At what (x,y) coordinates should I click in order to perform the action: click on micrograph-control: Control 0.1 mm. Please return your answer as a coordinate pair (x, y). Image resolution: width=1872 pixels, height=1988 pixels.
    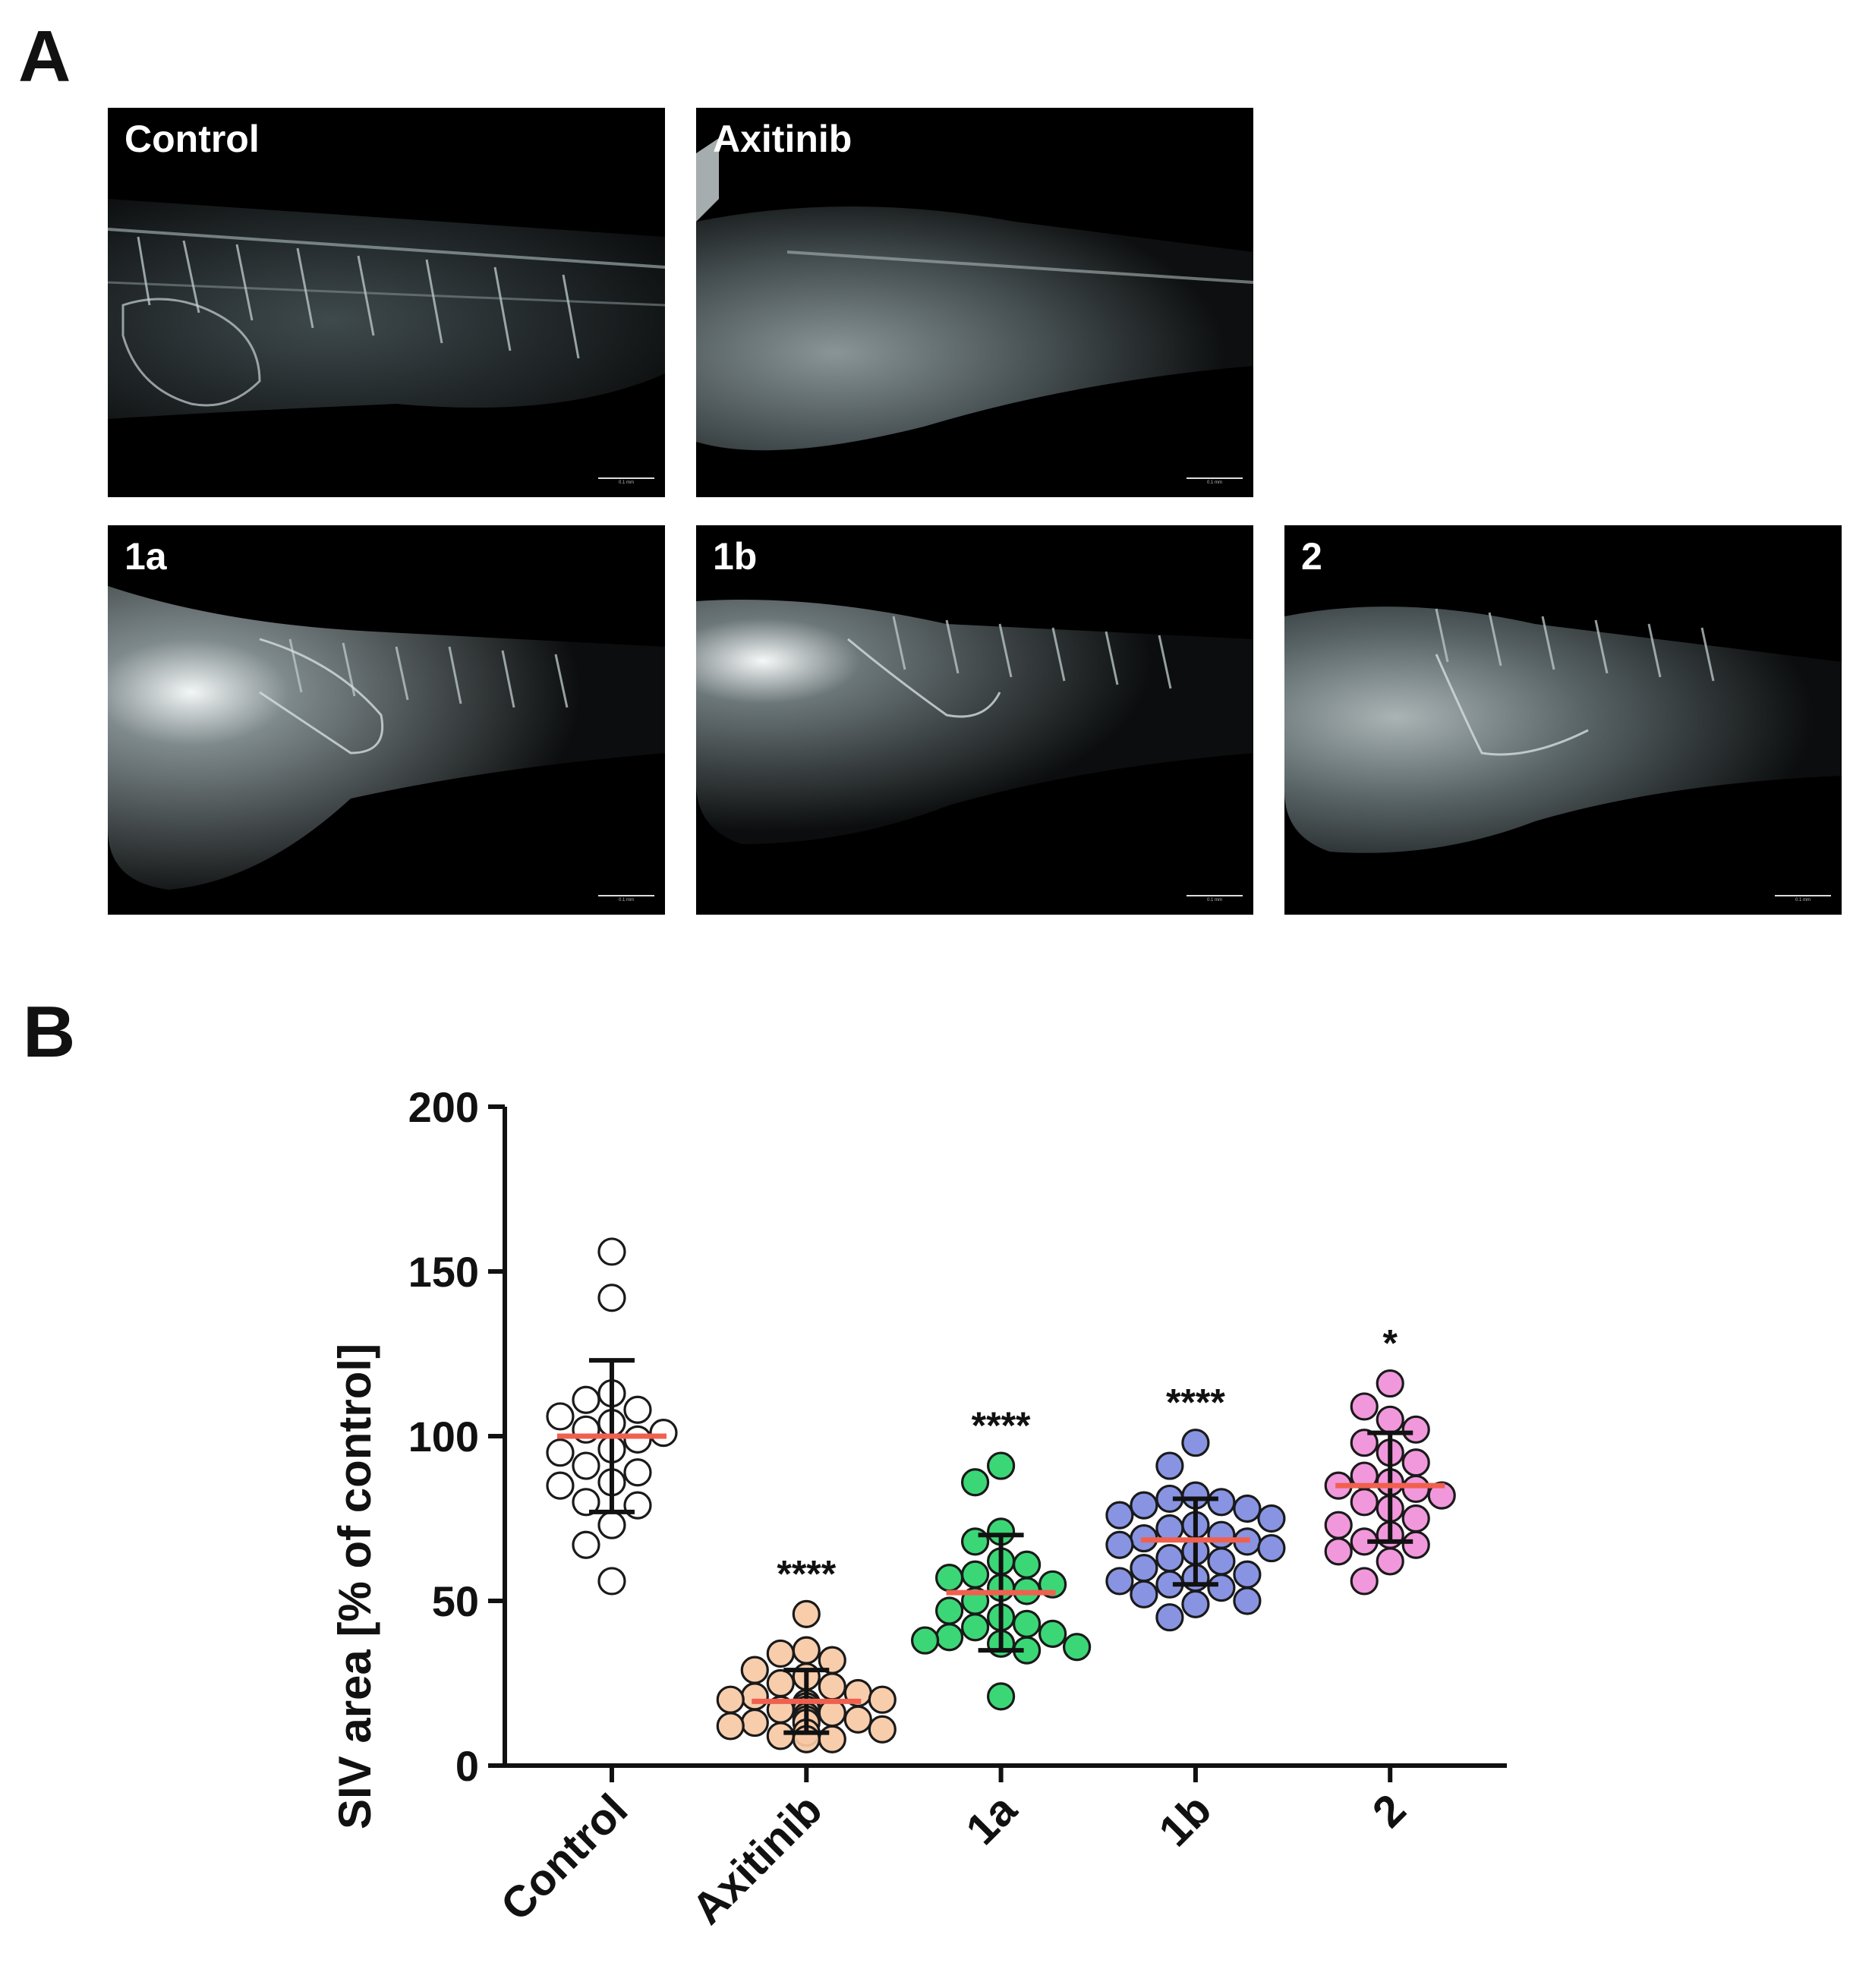
    Looking at the image, I should click on (386, 302).